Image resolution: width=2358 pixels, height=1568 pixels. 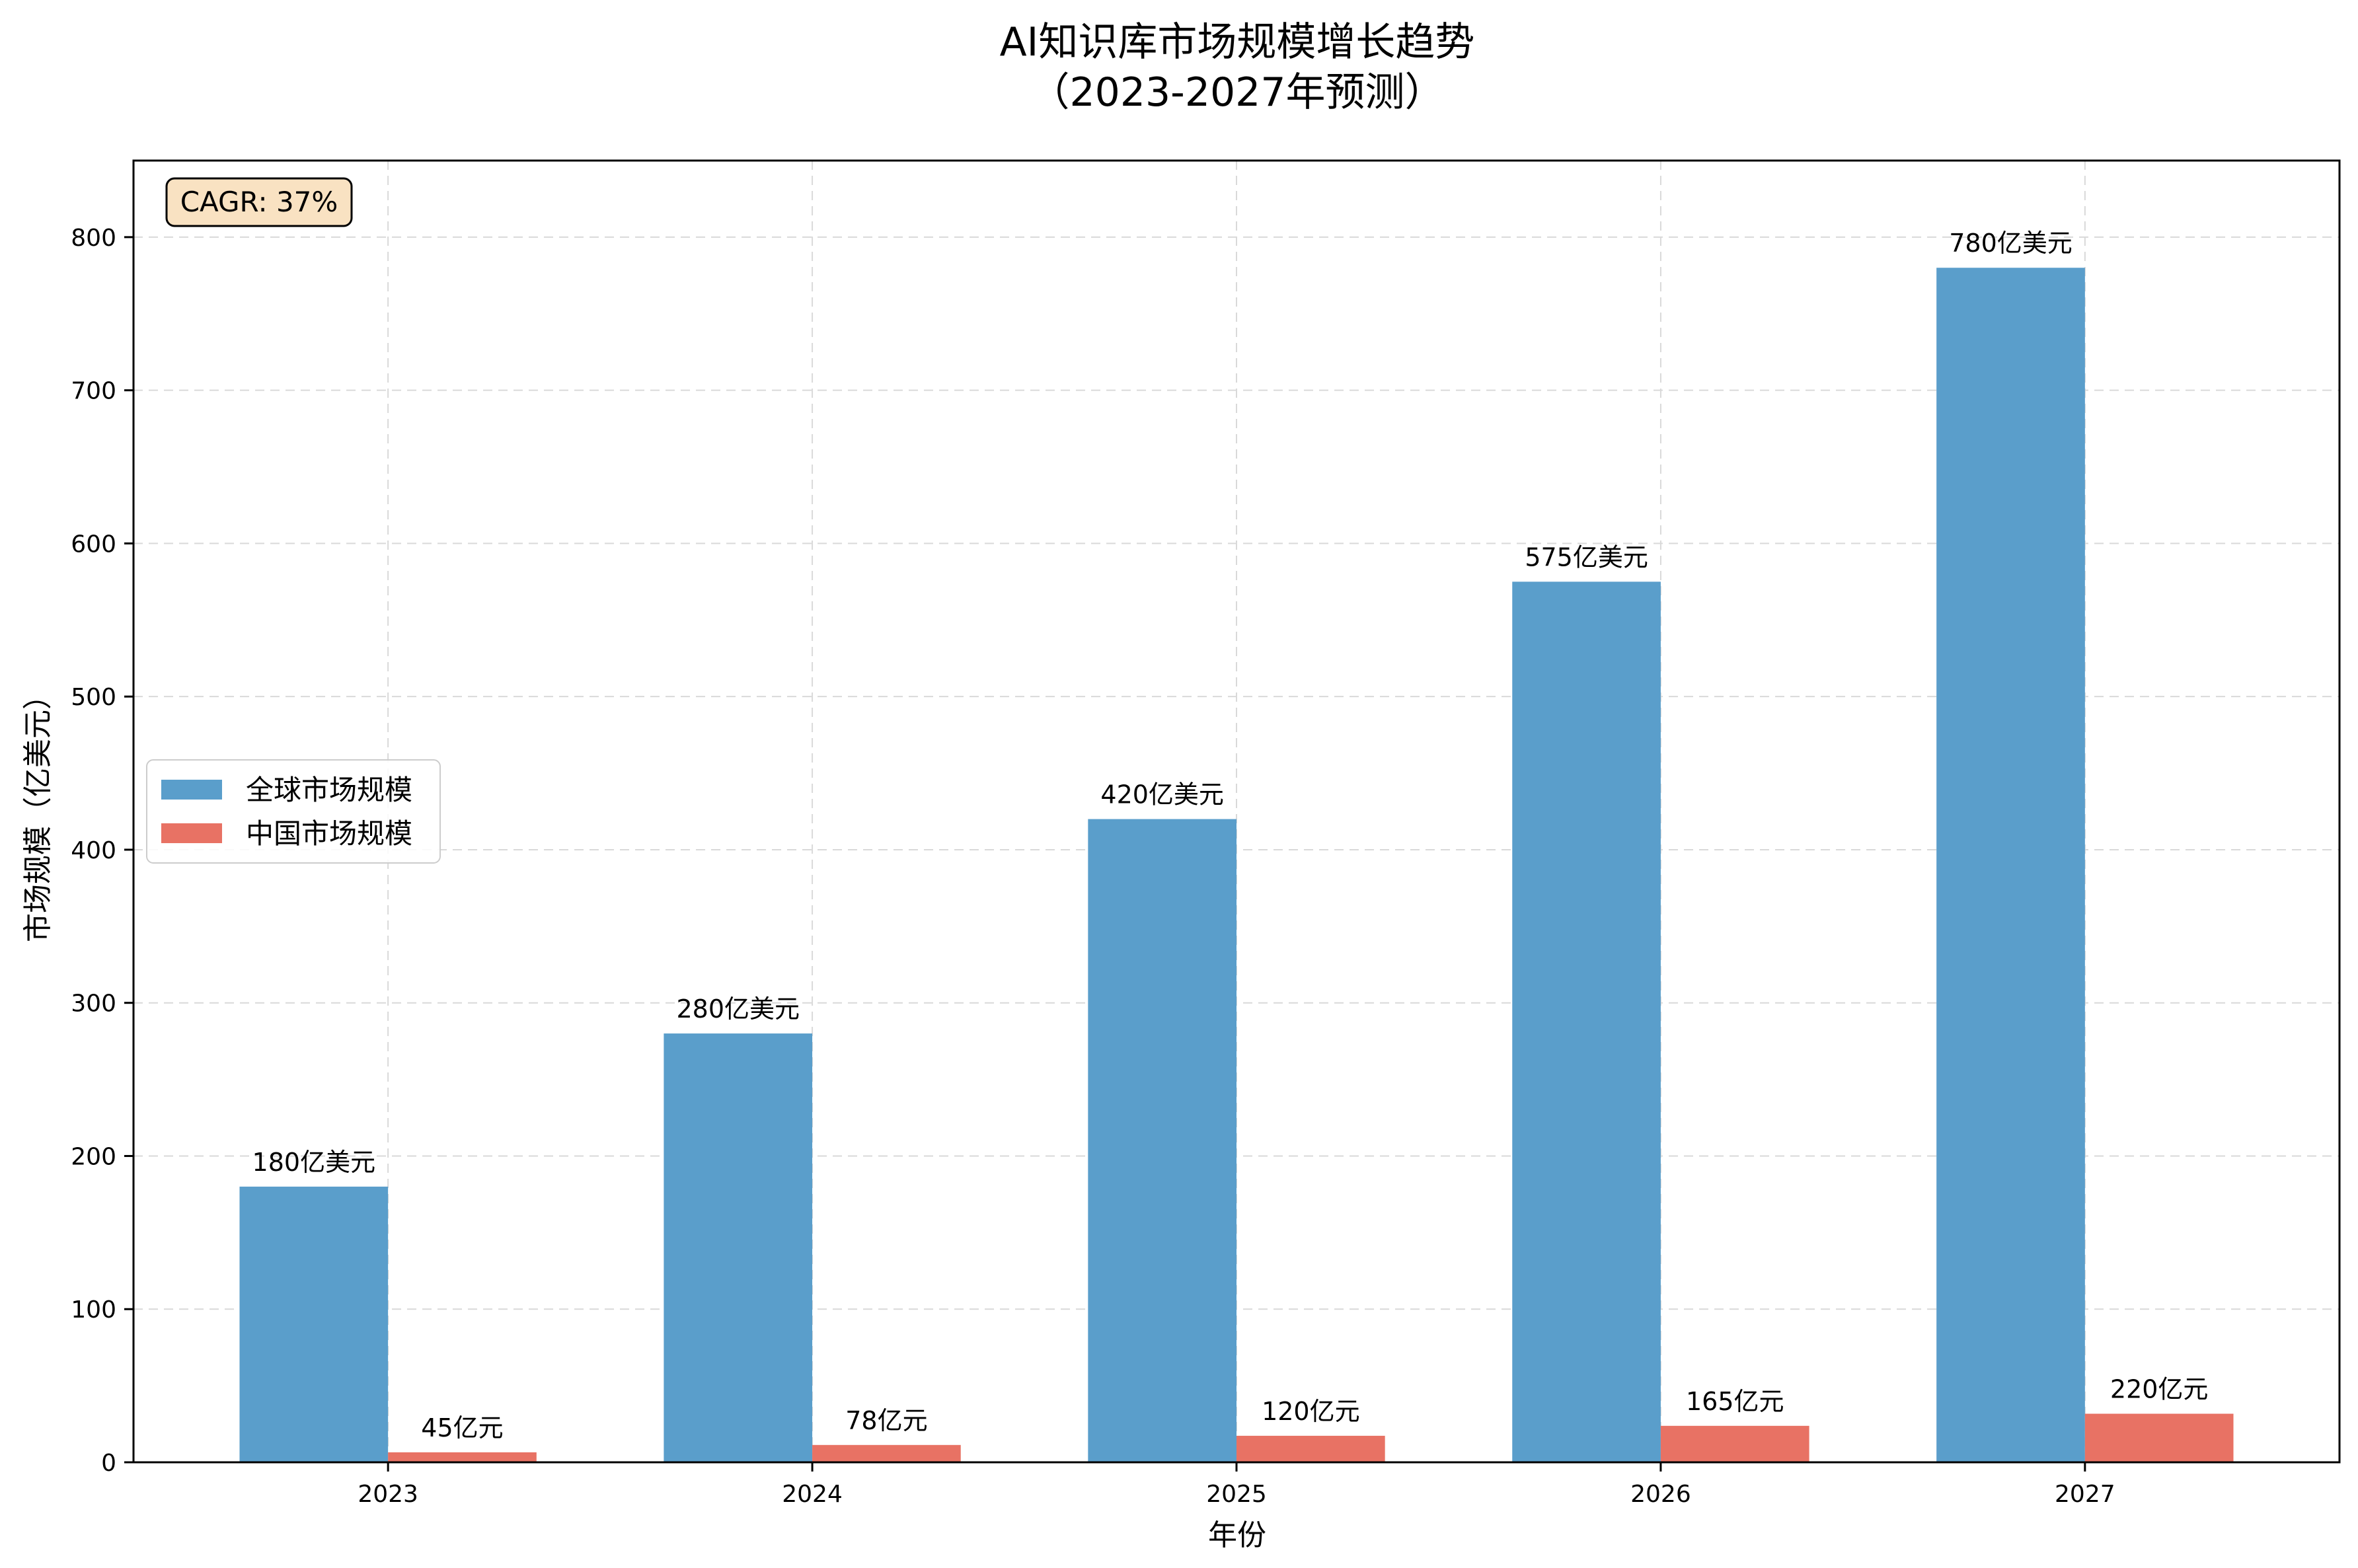 What do you see at coordinates (93, 1004) in the screenshot?
I see `y-tick-label: 300` at bounding box center [93, 1004].